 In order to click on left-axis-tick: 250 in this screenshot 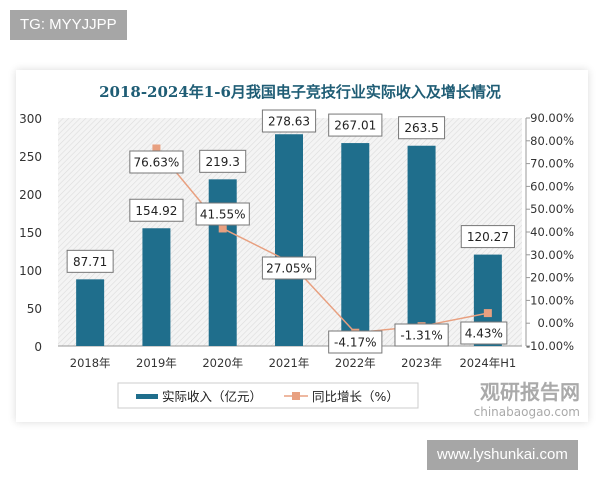, I will do `click(30, 157)`.